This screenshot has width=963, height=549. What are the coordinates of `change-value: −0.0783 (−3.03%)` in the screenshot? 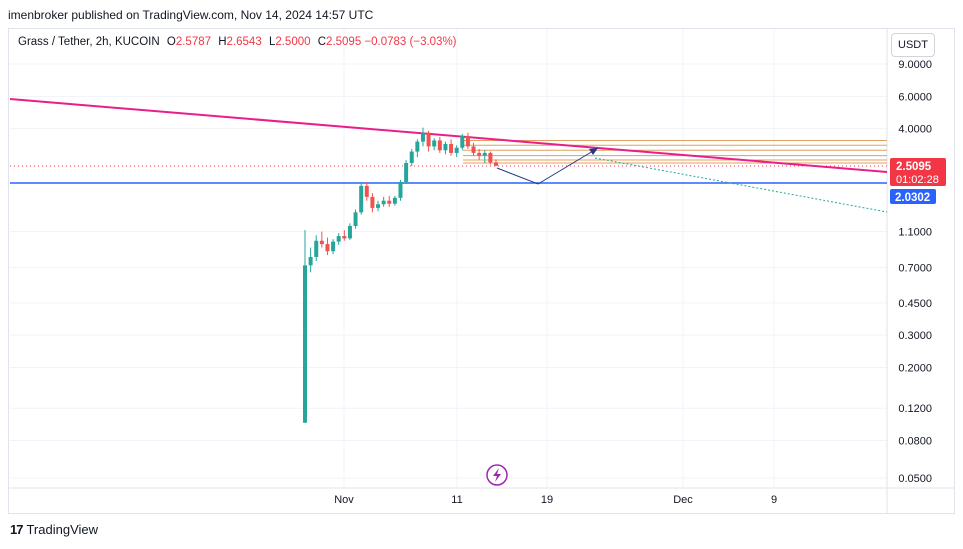 It's located at (410, 42).